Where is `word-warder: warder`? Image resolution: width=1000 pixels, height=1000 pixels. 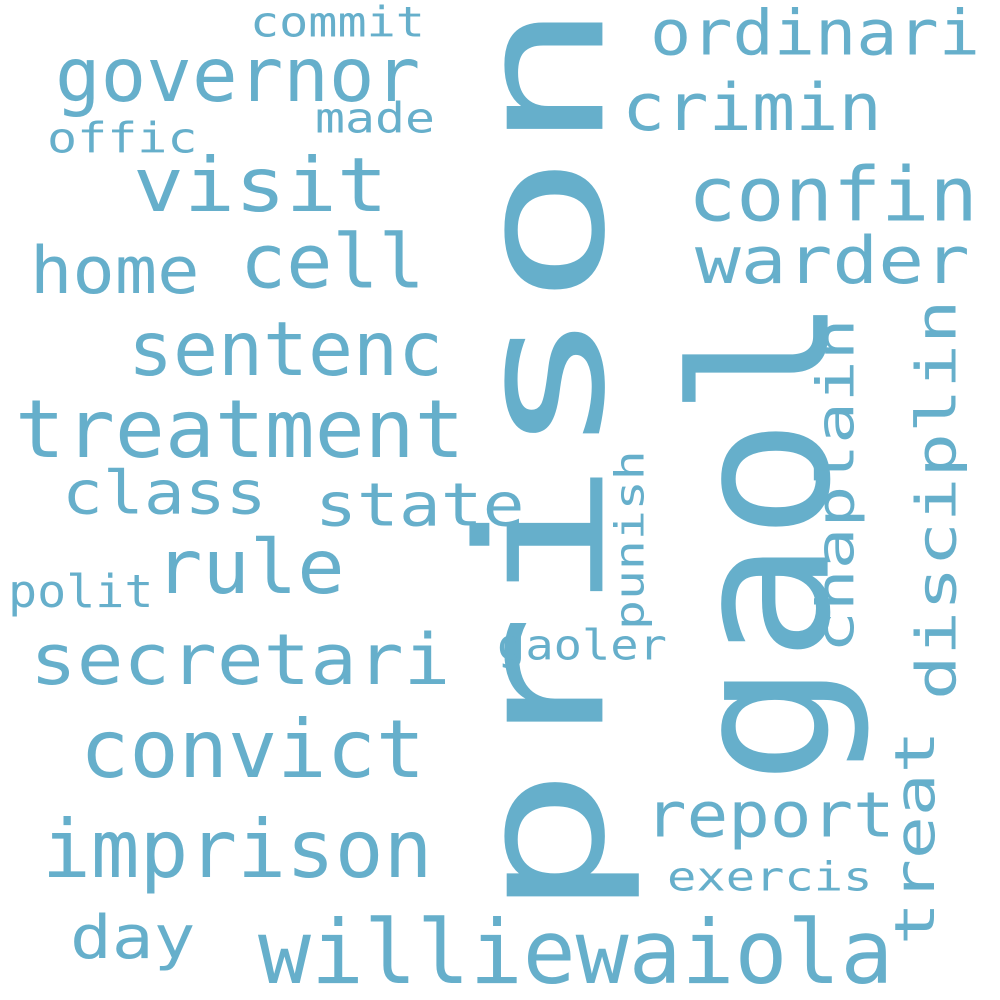 word-warder: warder is located at coordinates (832, 260).